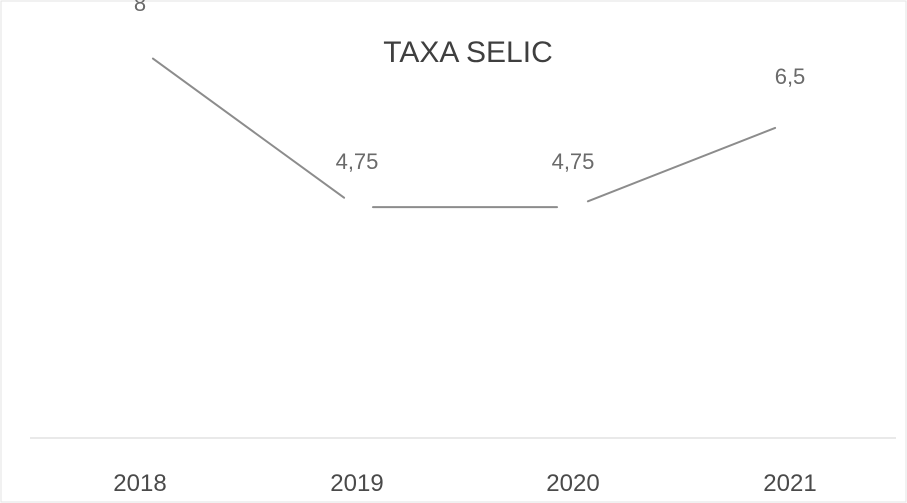  Describe the element at coordinates (468, 52) in the screenshot. I see `chart-title: TAXA SELIC` at that location.